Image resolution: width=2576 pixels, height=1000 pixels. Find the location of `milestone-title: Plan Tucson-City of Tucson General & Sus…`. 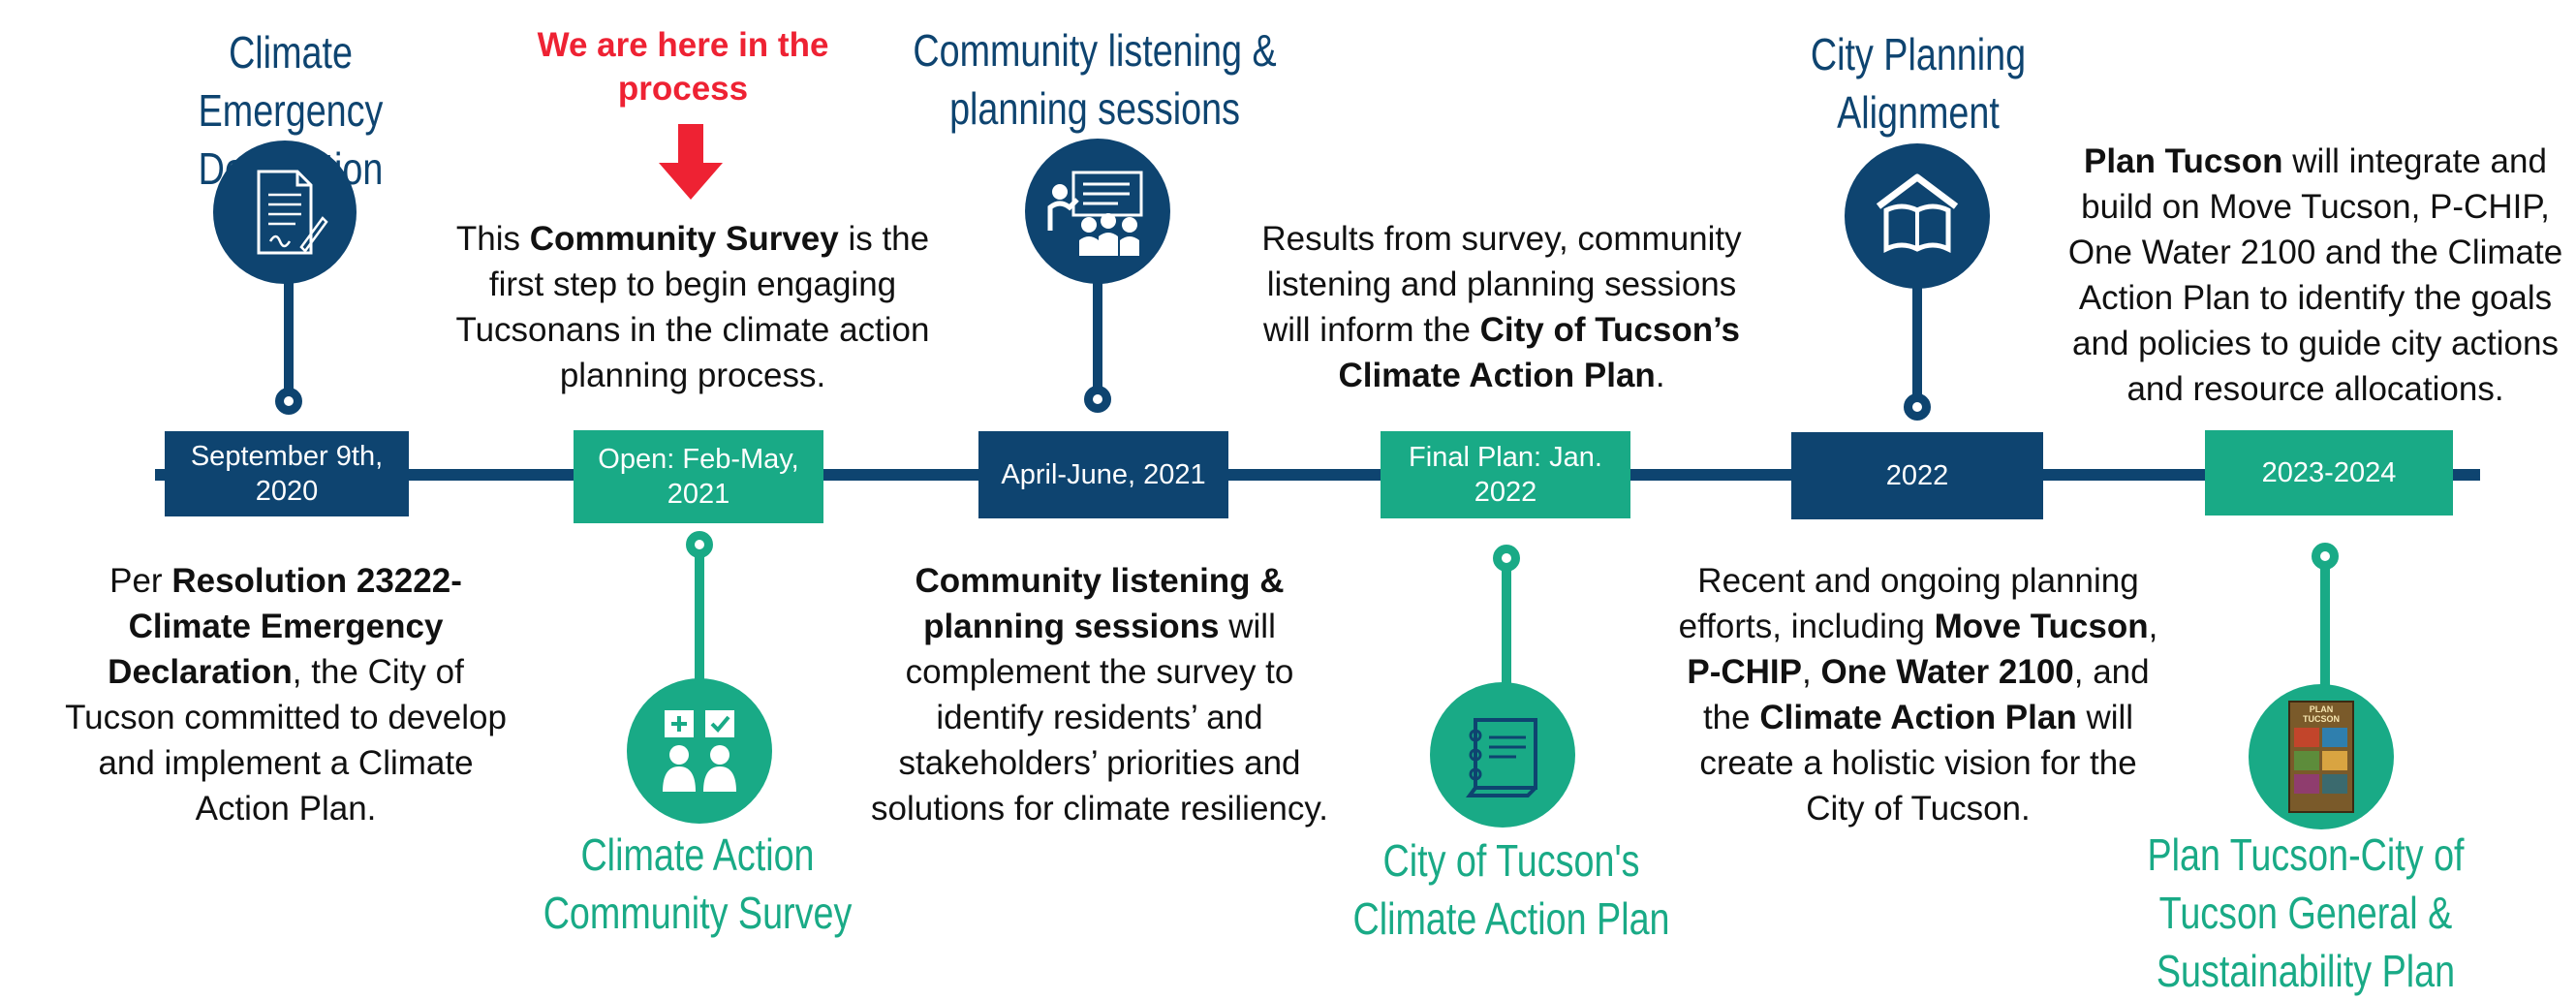

milestone-title: Plan Tucson-City of Tucson General & Sus… is located at coordinates (2306, 912).